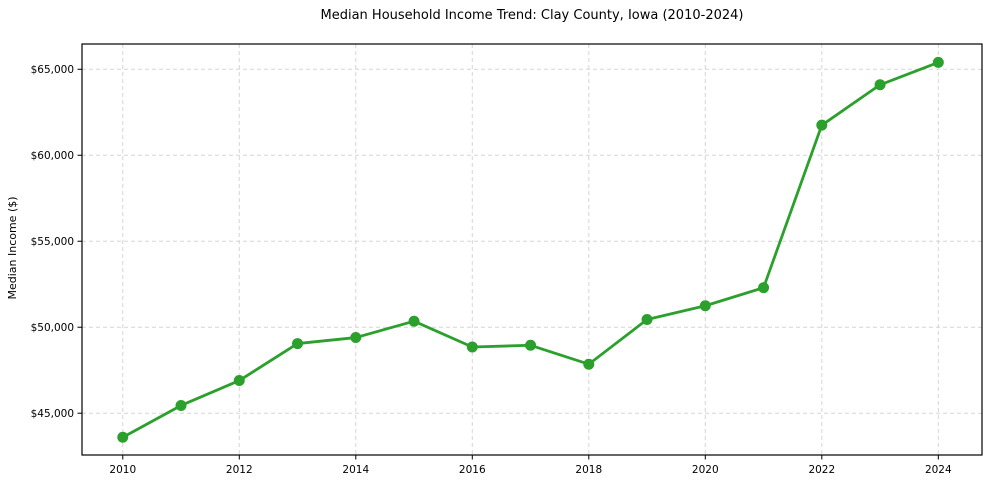 The height and width of the screenshot is (490, 989). I want to click on x-tick-label: 2010, so click(122, 470).